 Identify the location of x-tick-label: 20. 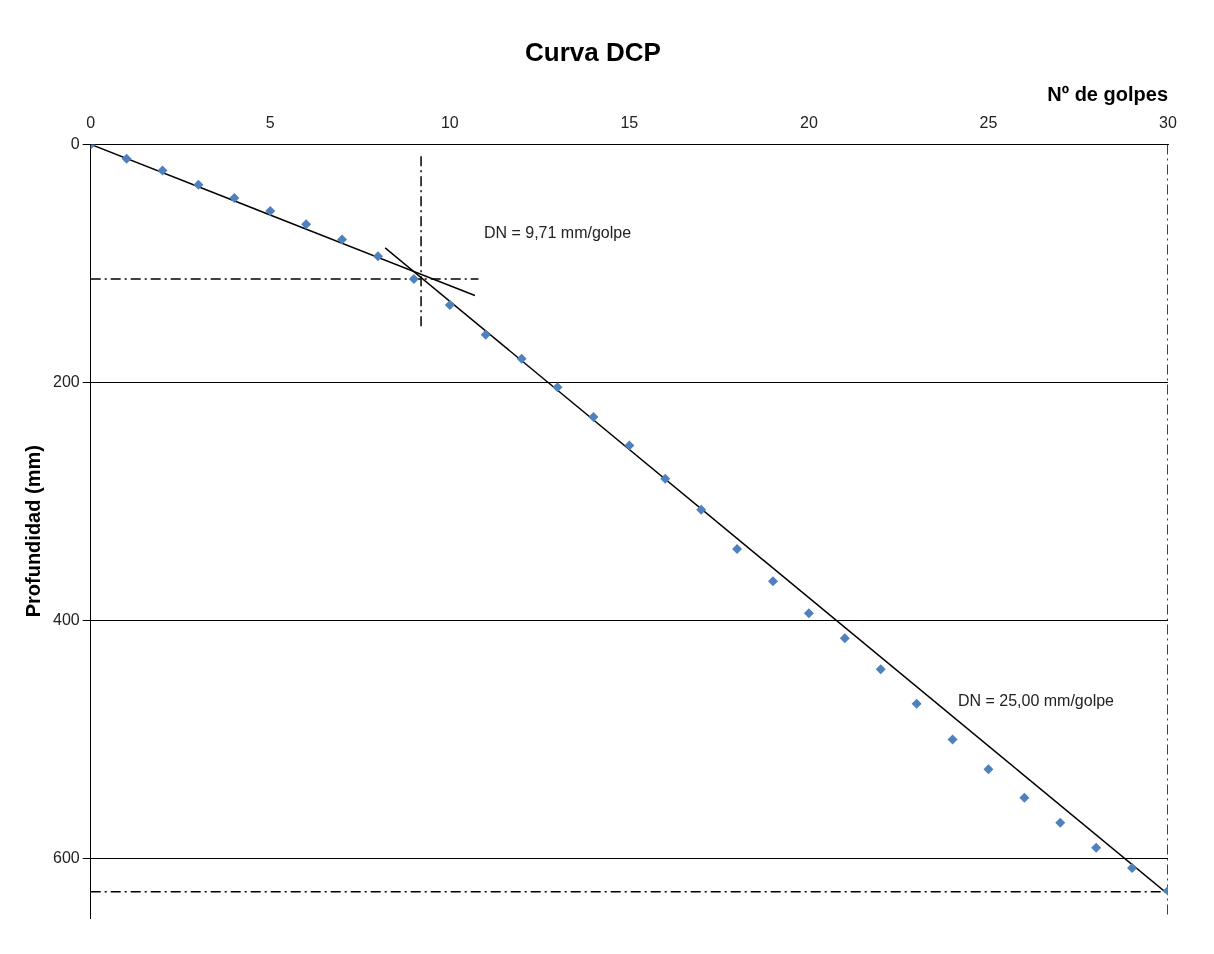
(809, 123).